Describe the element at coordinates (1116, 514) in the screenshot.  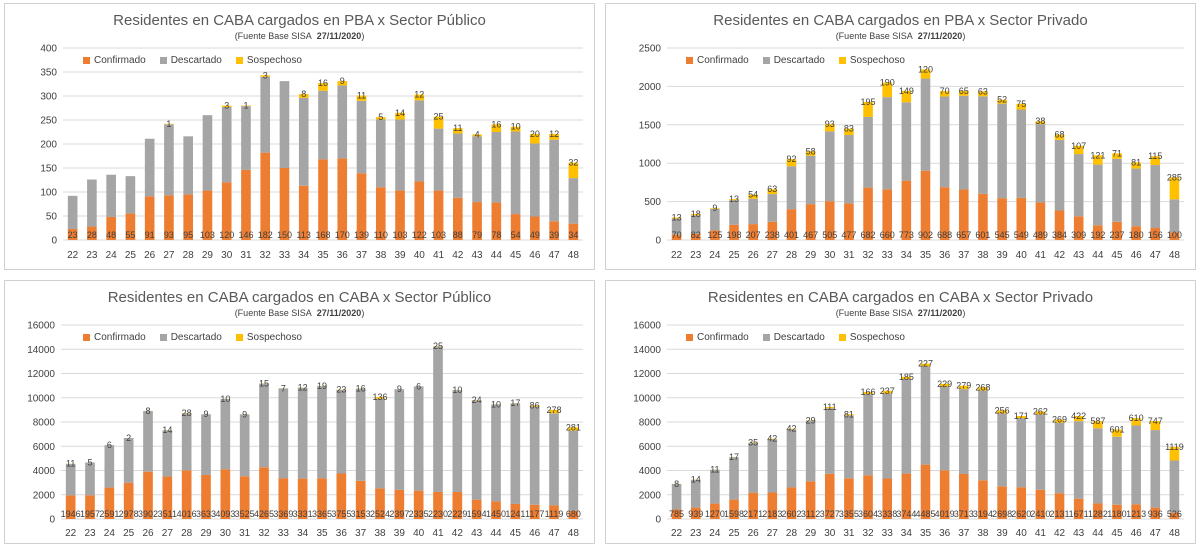
I see `data-label-confirmado: 1180` at that location.